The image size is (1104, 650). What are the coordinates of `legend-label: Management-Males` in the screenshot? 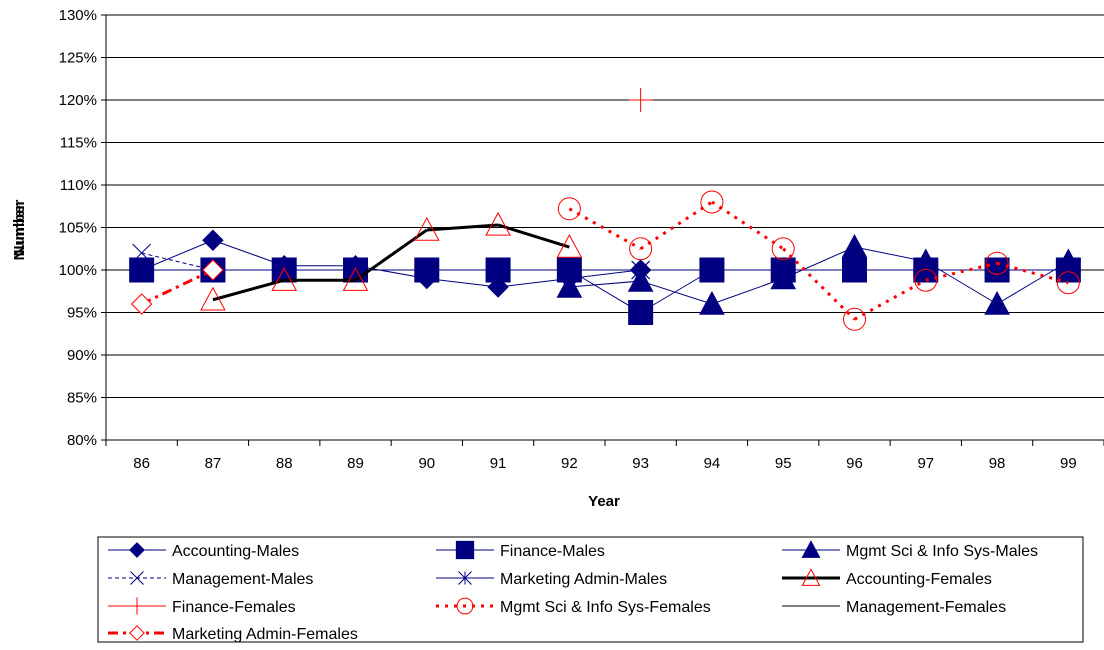 It's located at (242, 579).